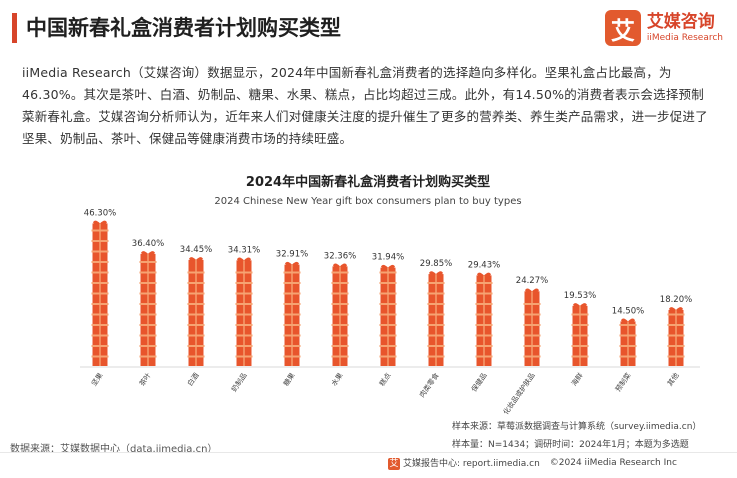  What do you see at coordinates (100, 213) in the screenshot?
I see `value-label: 46.30%` at bounding box center [100, 213].